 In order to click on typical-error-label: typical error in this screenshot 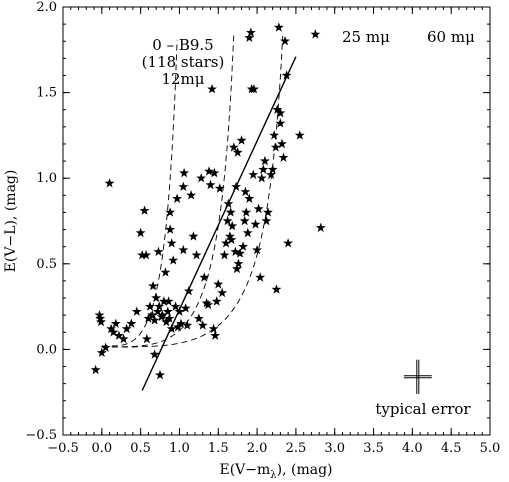, I will do `click(423, 409)`.